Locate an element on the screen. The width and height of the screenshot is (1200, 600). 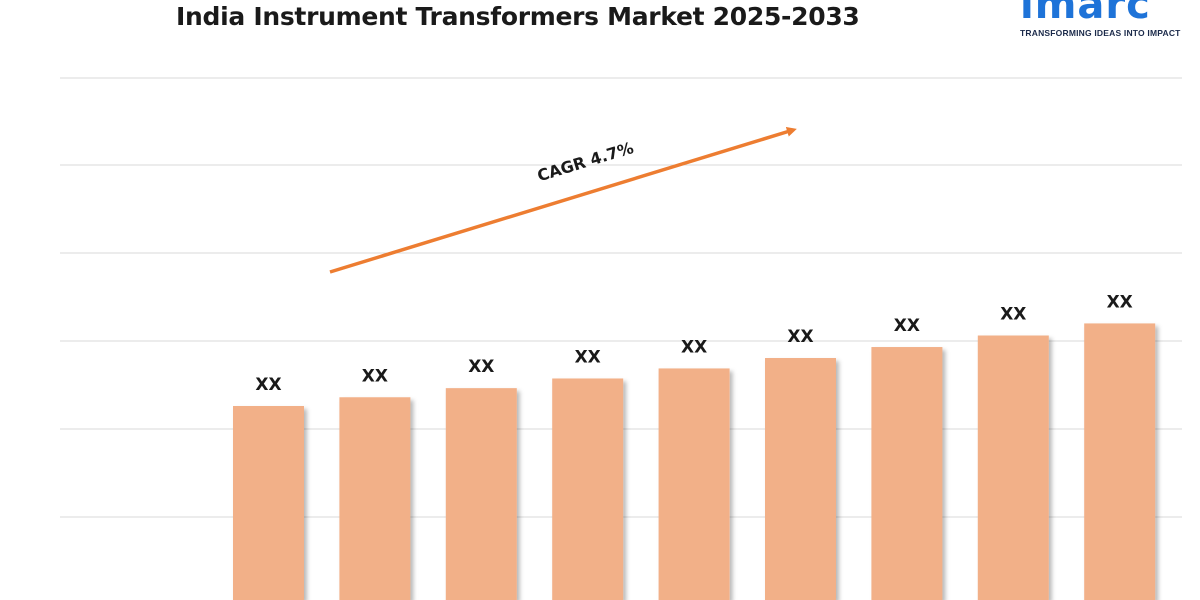
data-label-4: XX is located at coordinates (588, 357).